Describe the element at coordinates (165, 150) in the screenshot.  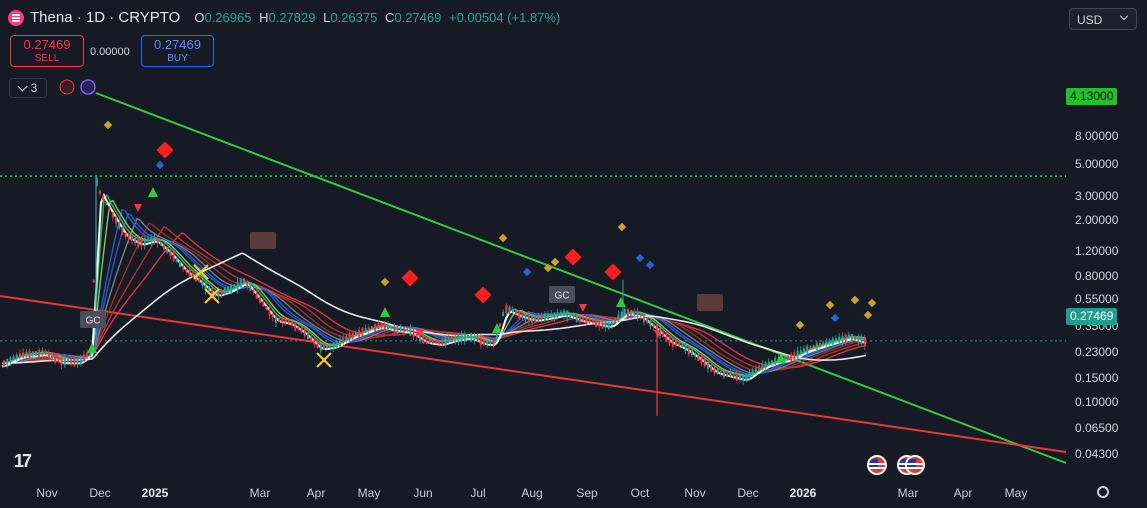
I see `red-diamond-signal` at that location.